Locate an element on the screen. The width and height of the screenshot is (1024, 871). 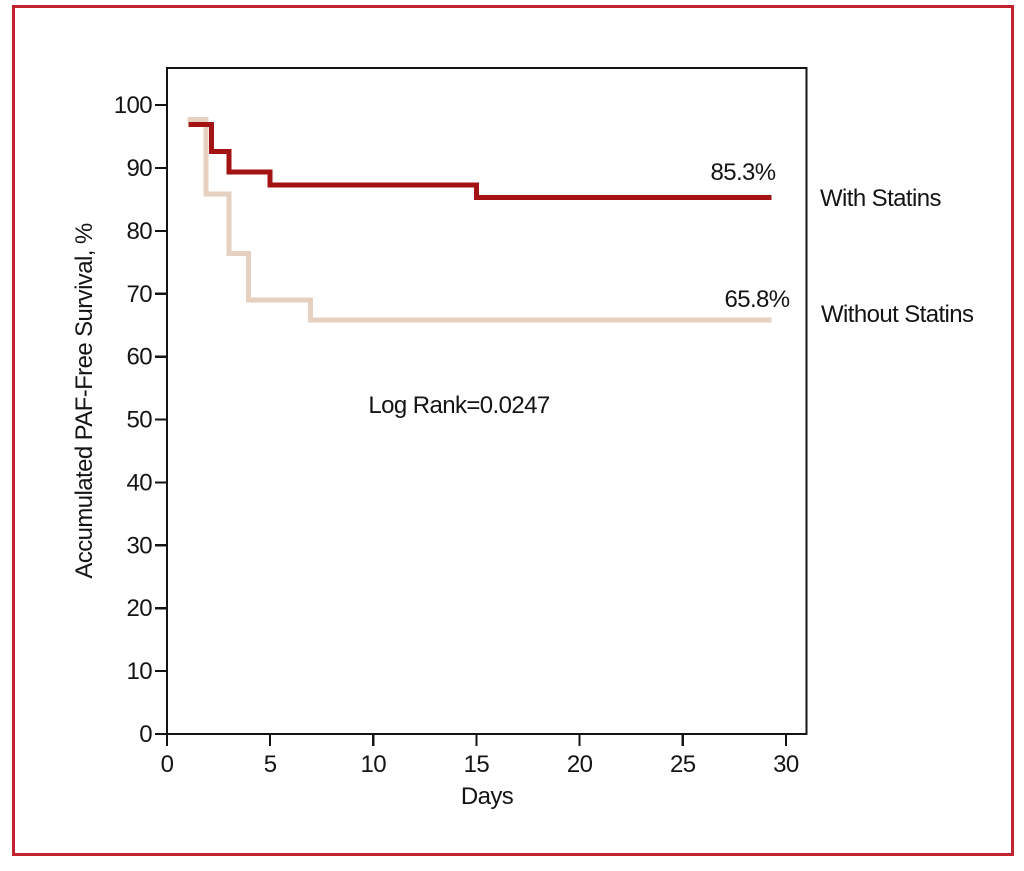
y-axis-tick-label: 20 is located at coordinates (140, 608).